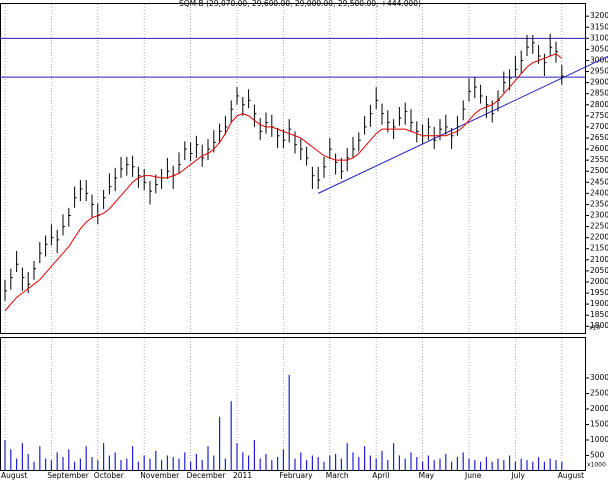  Describe the element at coordinates (599, 270) in the screenshot. I see `y-tick-label: 2050` at that location.